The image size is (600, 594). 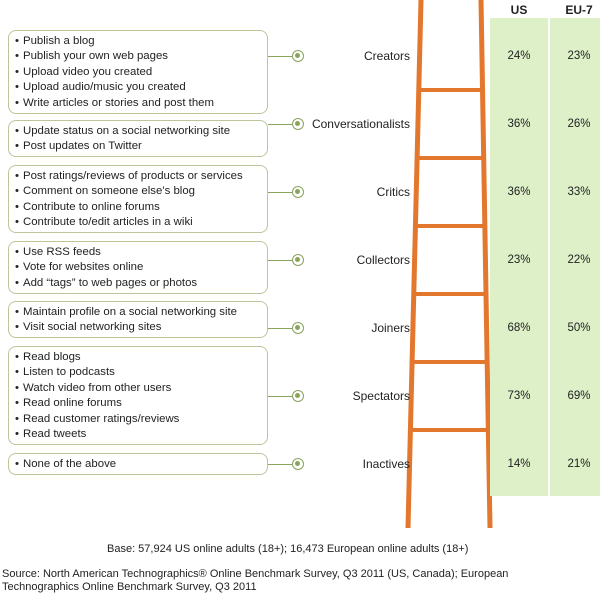 What do you see at coordinates (519, 56) in the screenshot?
I see `creators-us-value: 24%` at bounding box center [519, 56].